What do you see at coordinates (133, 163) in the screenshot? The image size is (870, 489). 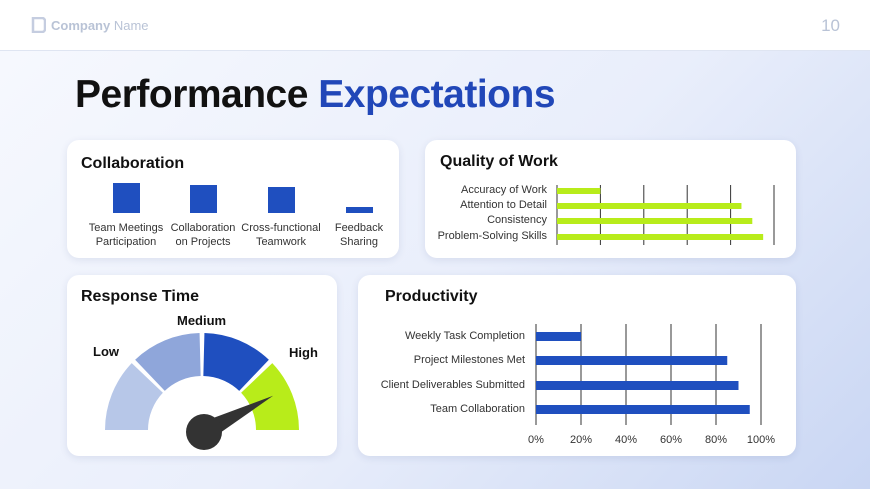 I see `collaboration-title: Collaboration` at bounding box center [133, 163].